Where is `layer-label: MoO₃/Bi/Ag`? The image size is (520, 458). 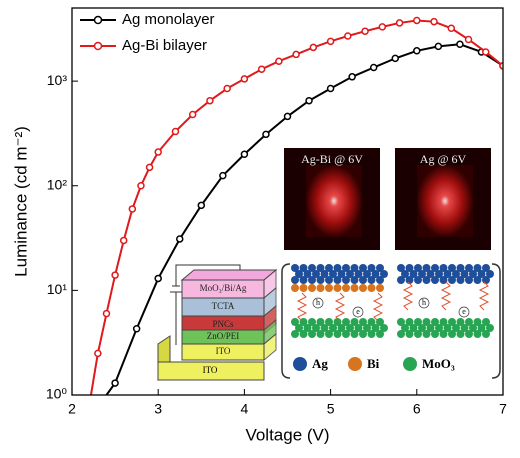
layer-label: MoO₃/Bi/Ag is located at coordinates (223, 288).